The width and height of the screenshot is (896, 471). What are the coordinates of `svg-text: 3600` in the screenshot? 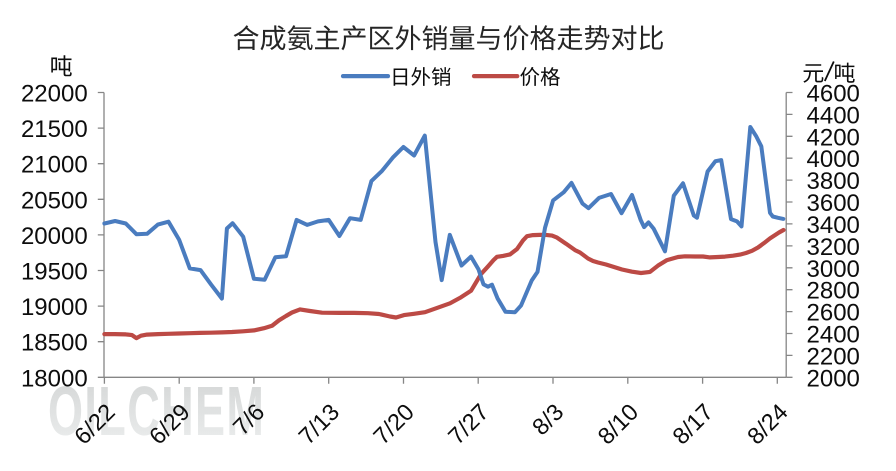 It's located at (833, 203).